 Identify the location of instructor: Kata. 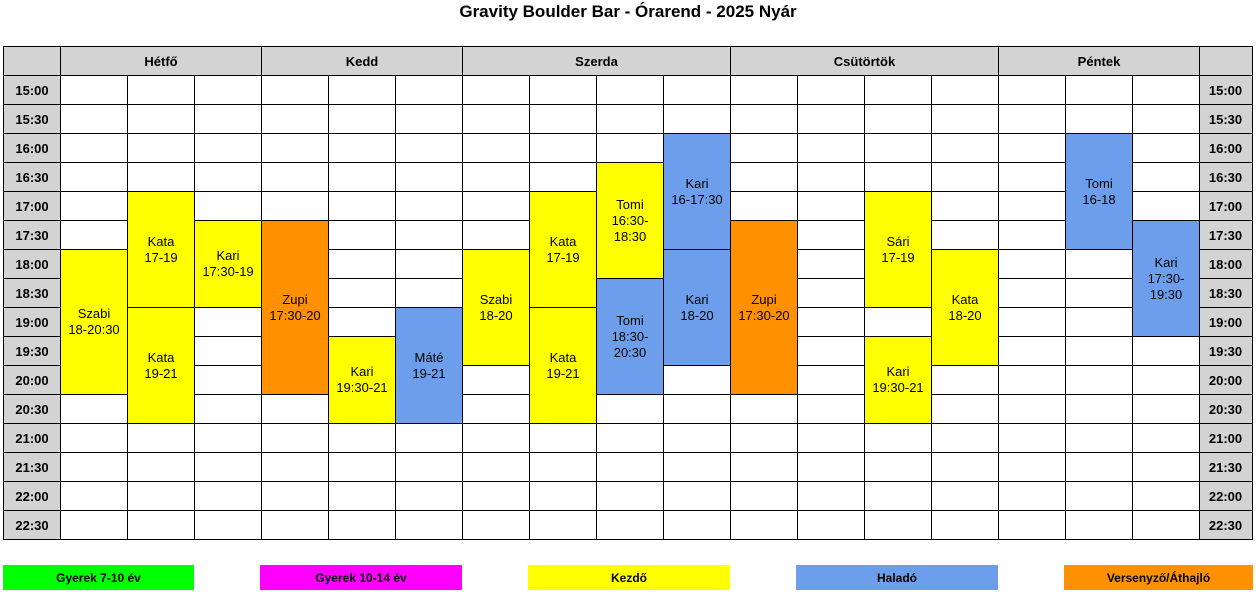
(161, 241).